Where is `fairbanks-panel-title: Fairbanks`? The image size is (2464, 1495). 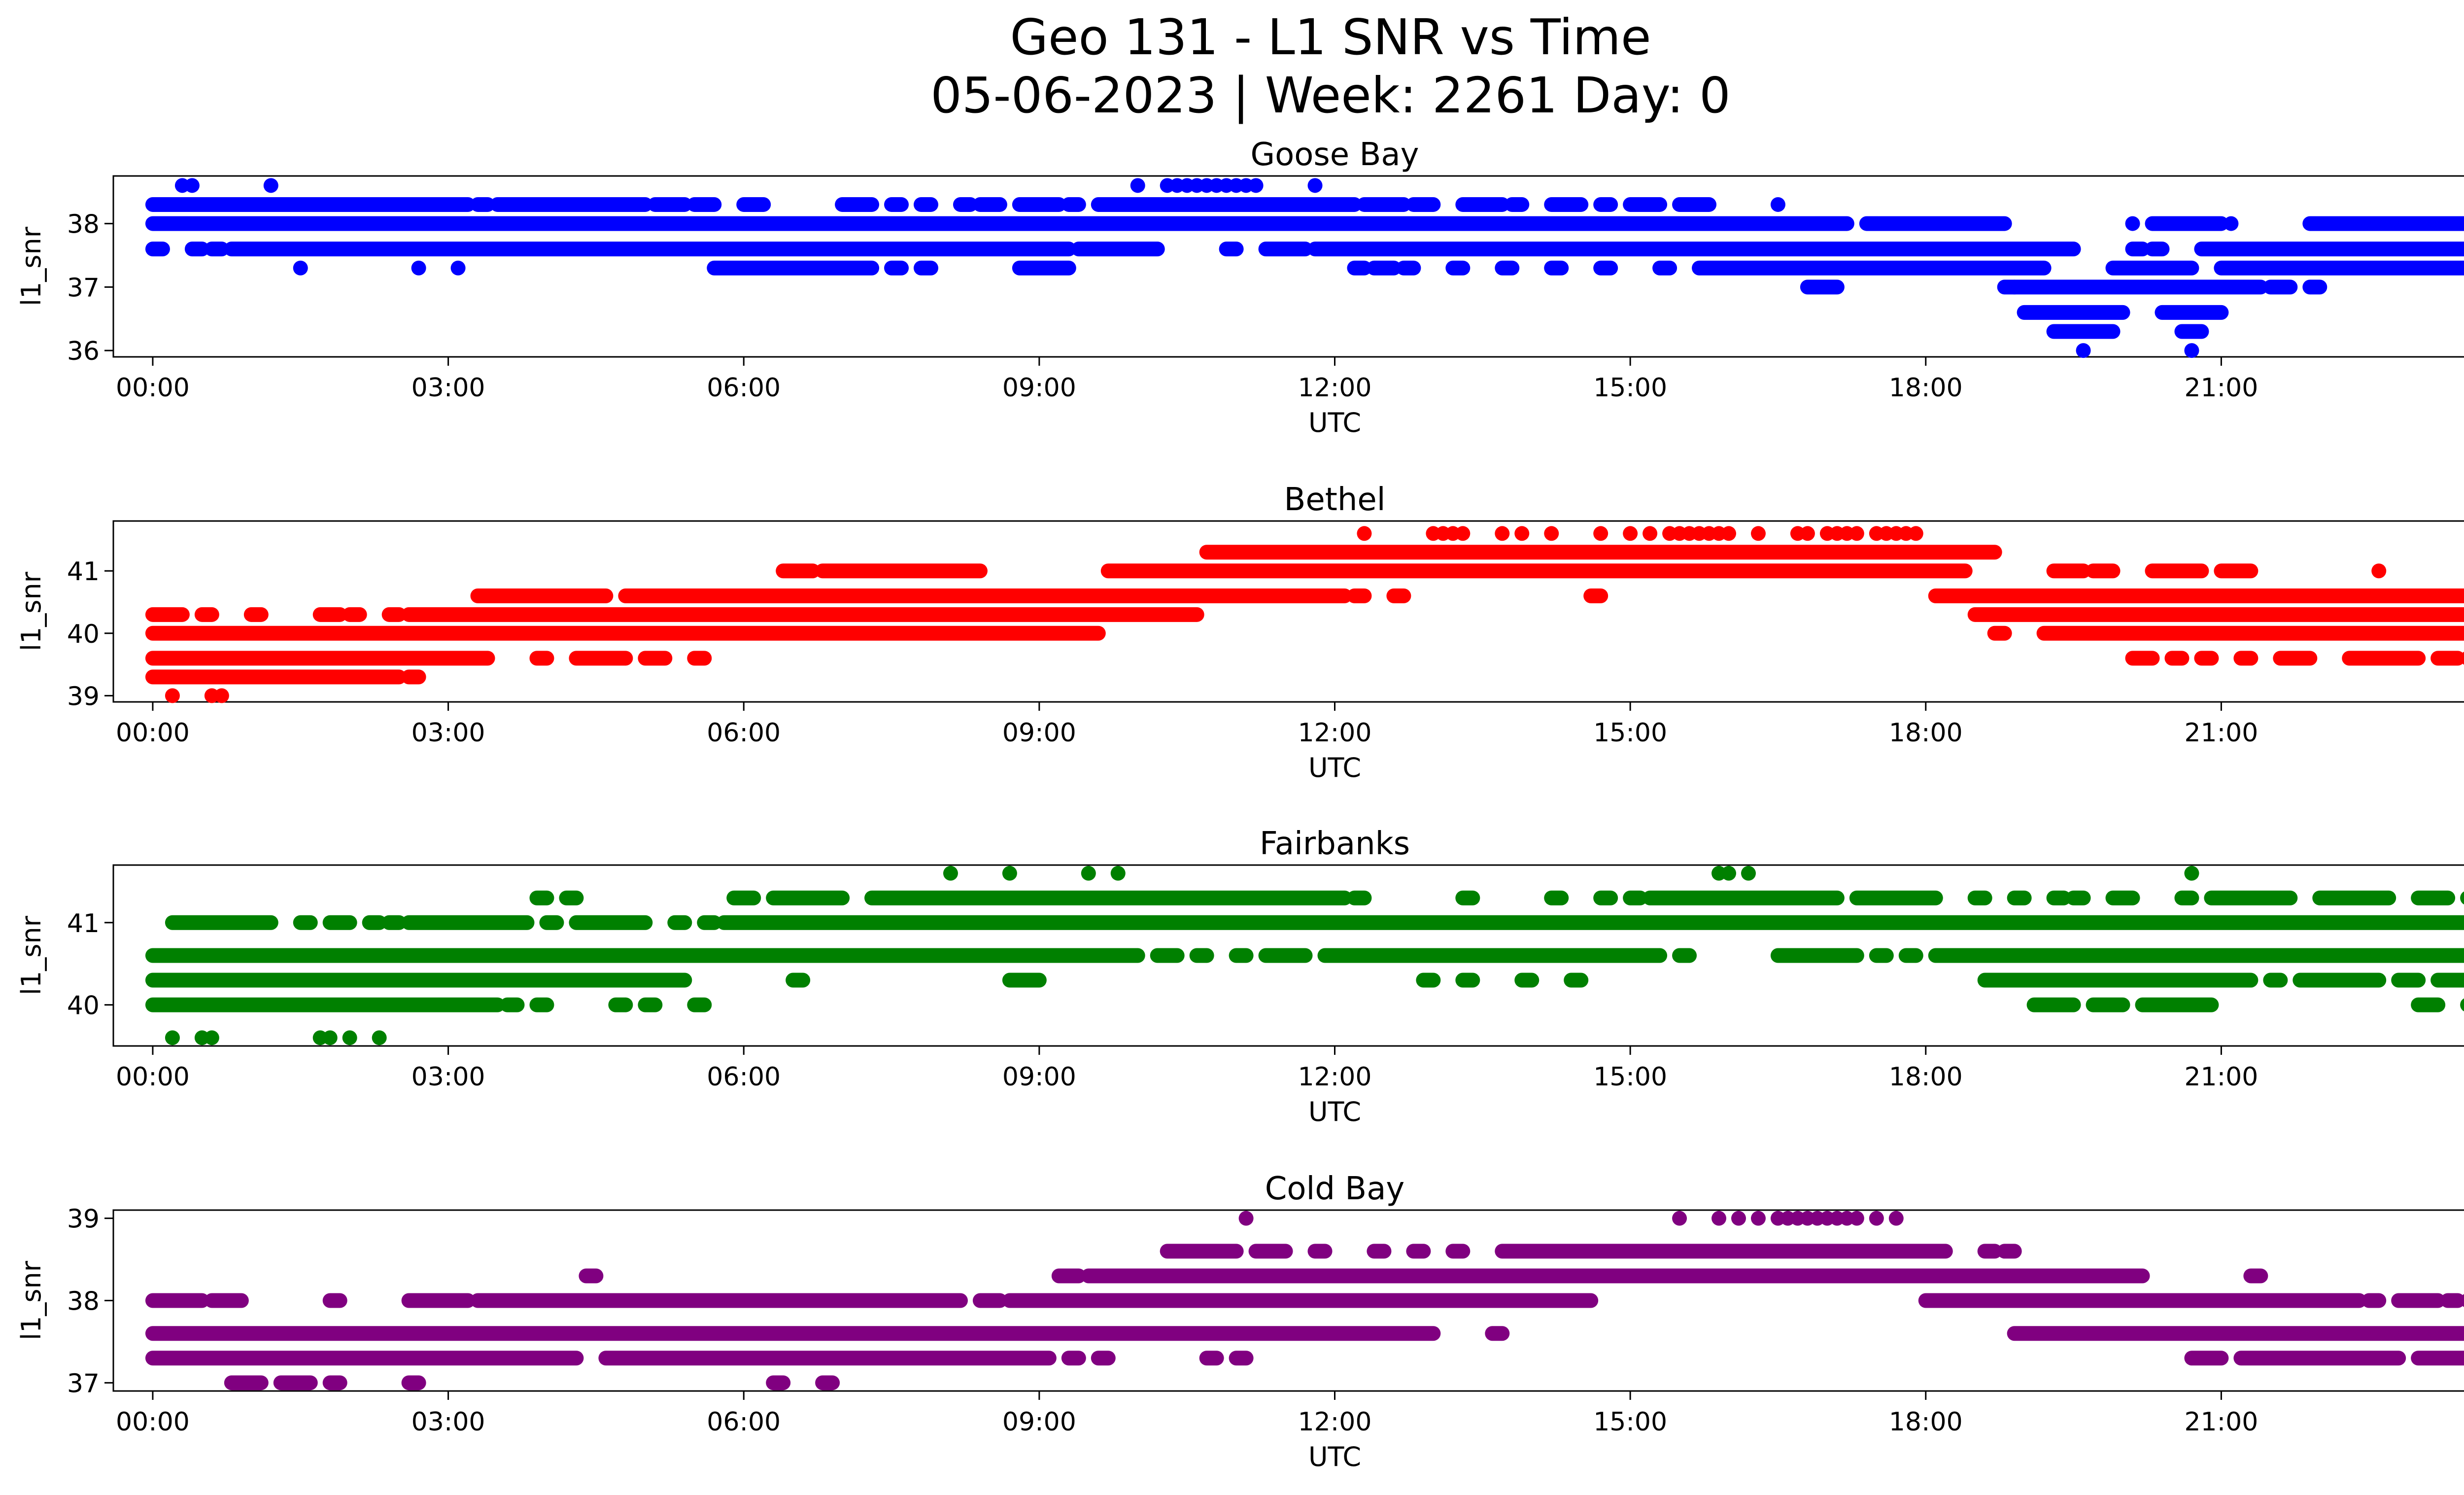
fairbanks-panel-title: Fairbanks is located at coordinates (1335, 844).